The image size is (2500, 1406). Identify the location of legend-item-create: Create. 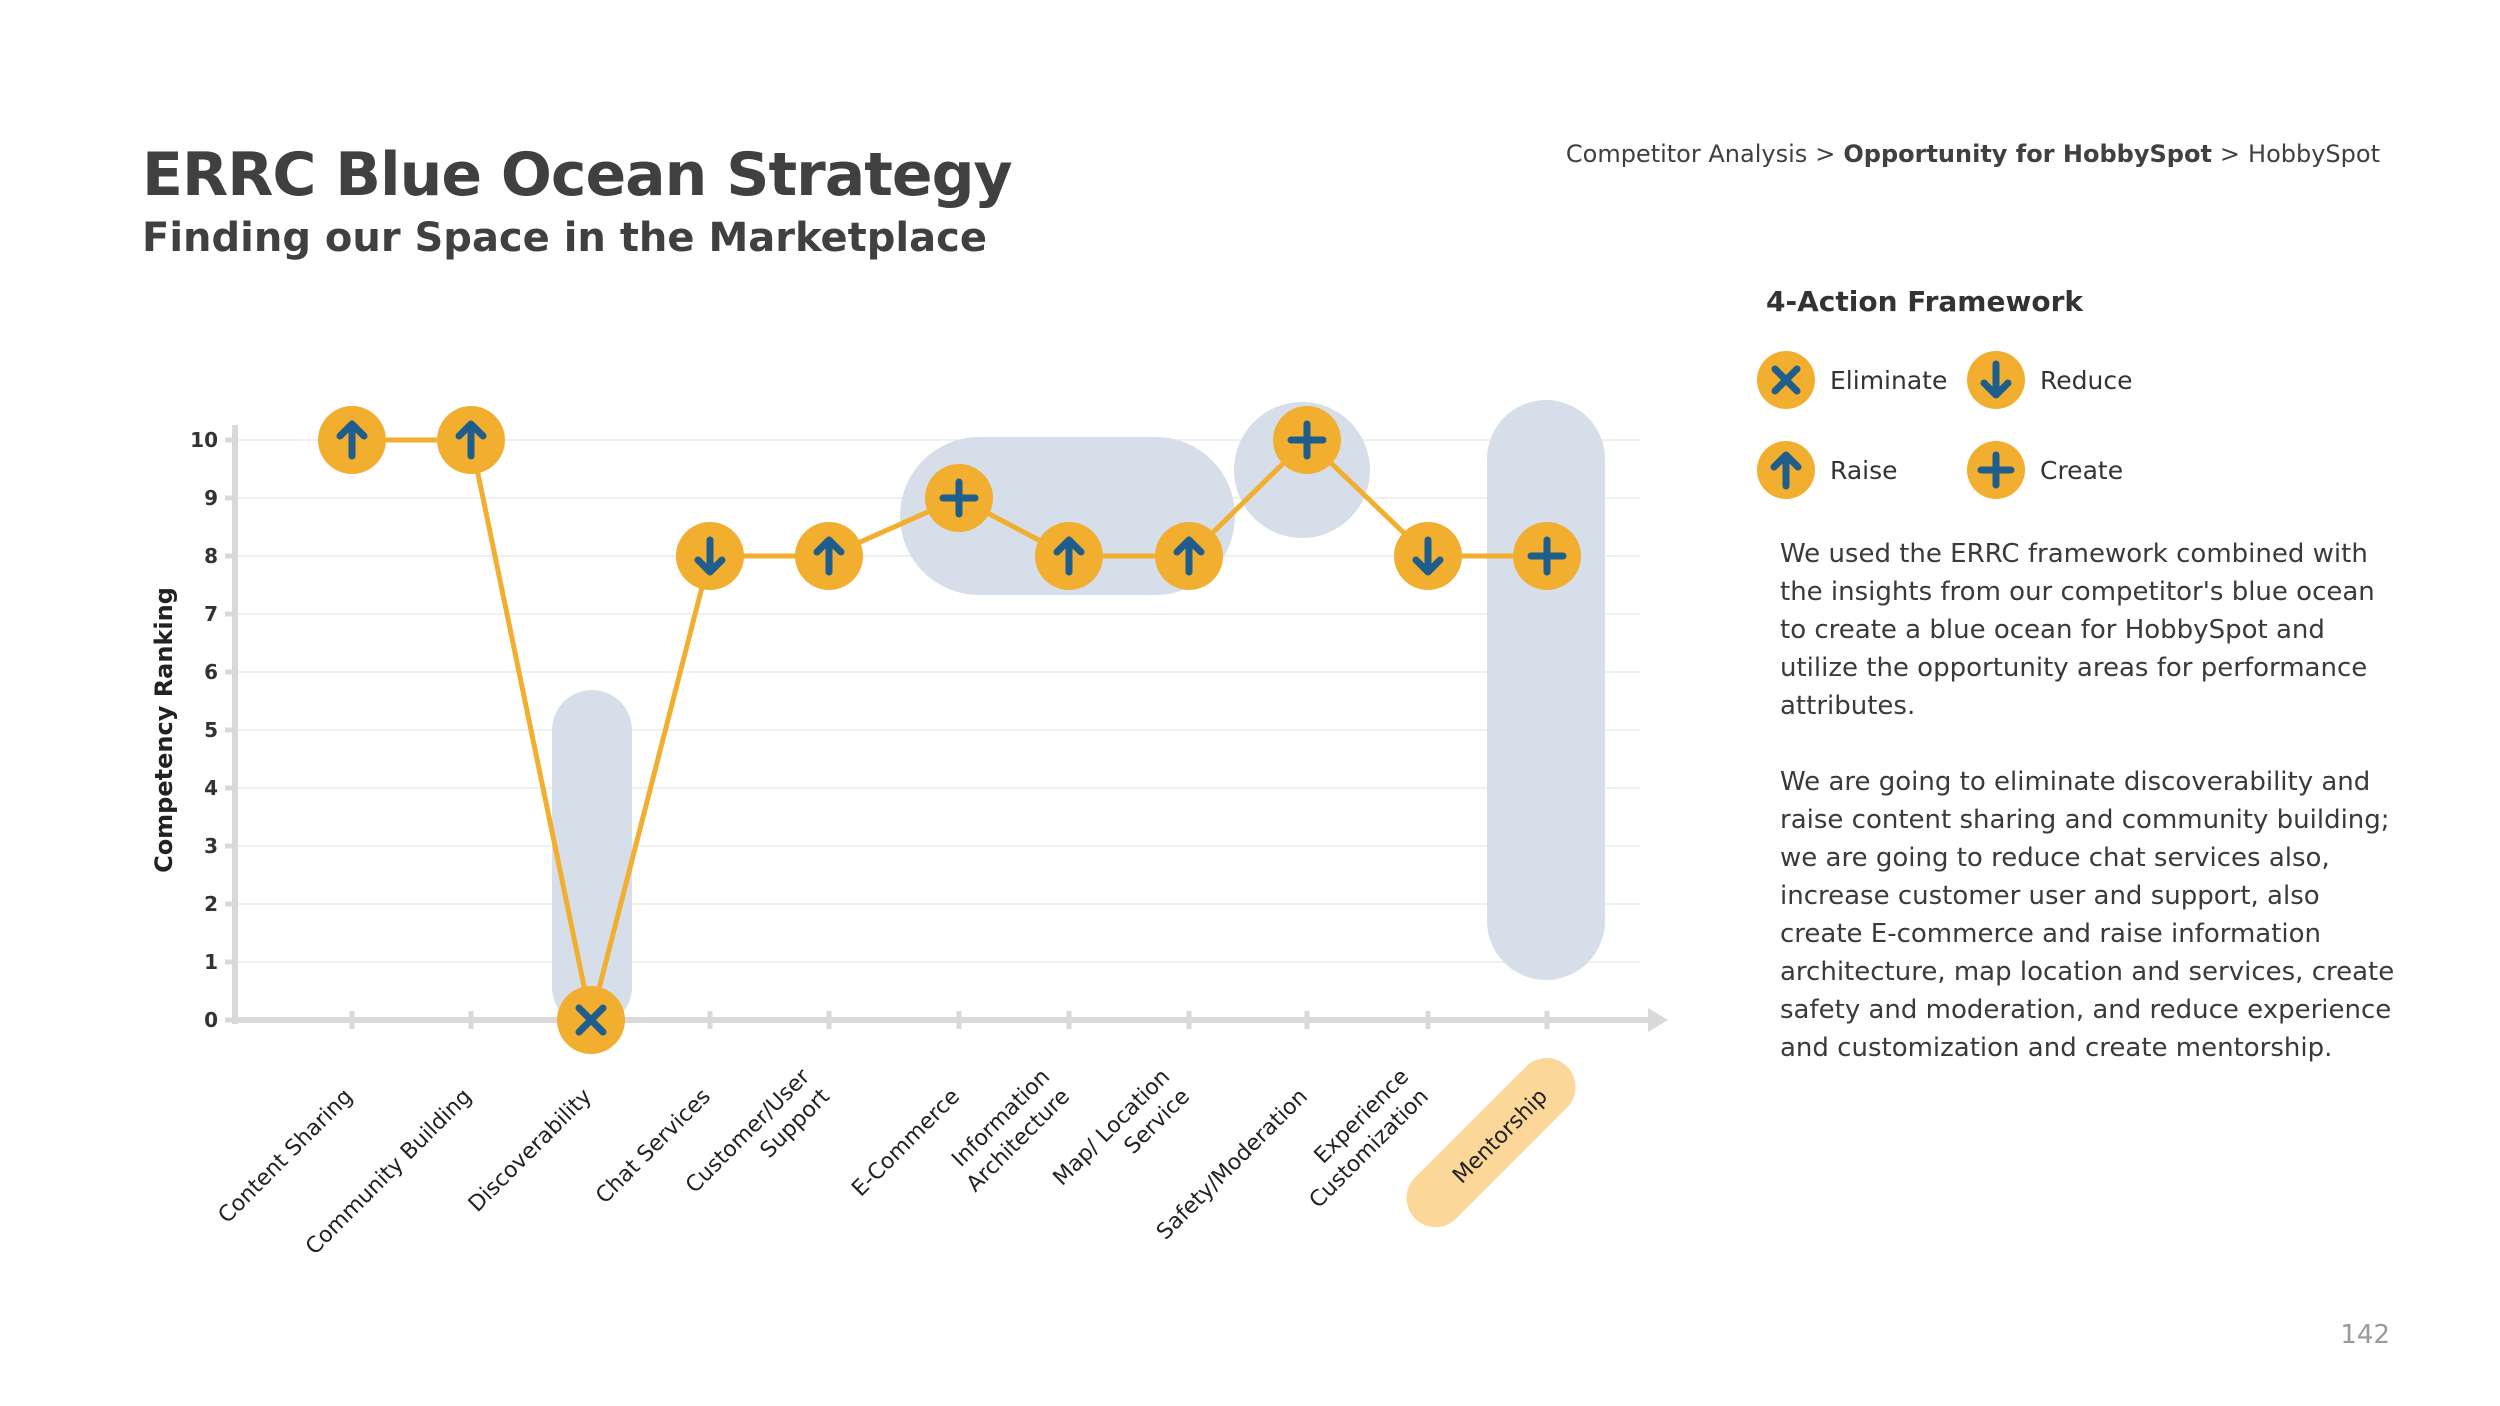
(2044, 470).